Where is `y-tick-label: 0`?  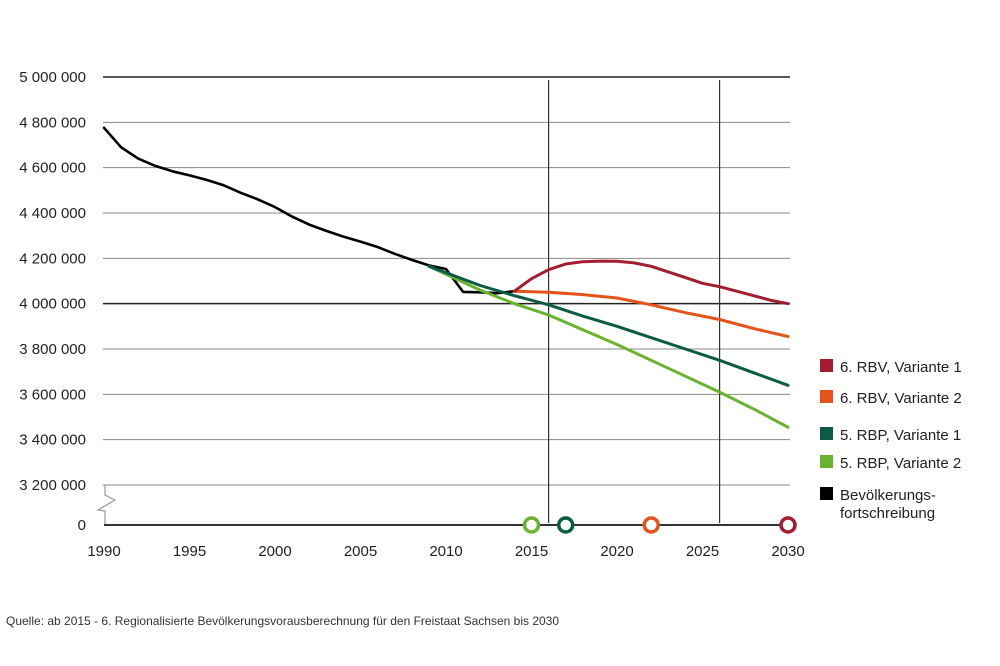
y-tick-label: 0 is located at coordinates (82, 525).